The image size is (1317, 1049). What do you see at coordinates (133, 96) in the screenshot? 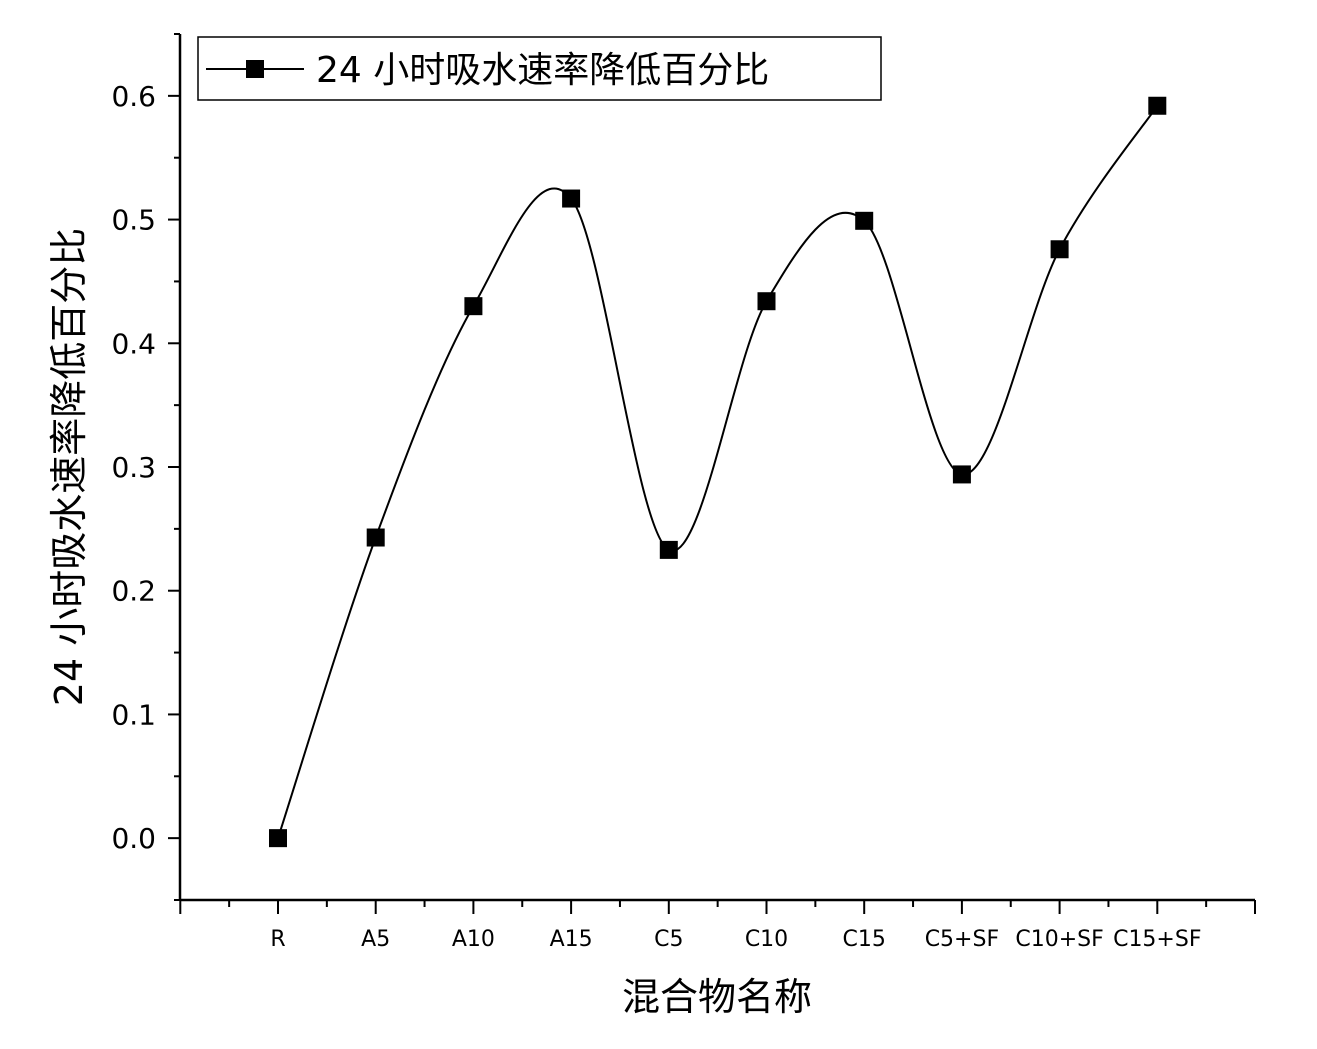
I see `y-tick-label: 0.6` at bounding box center [133, 96].